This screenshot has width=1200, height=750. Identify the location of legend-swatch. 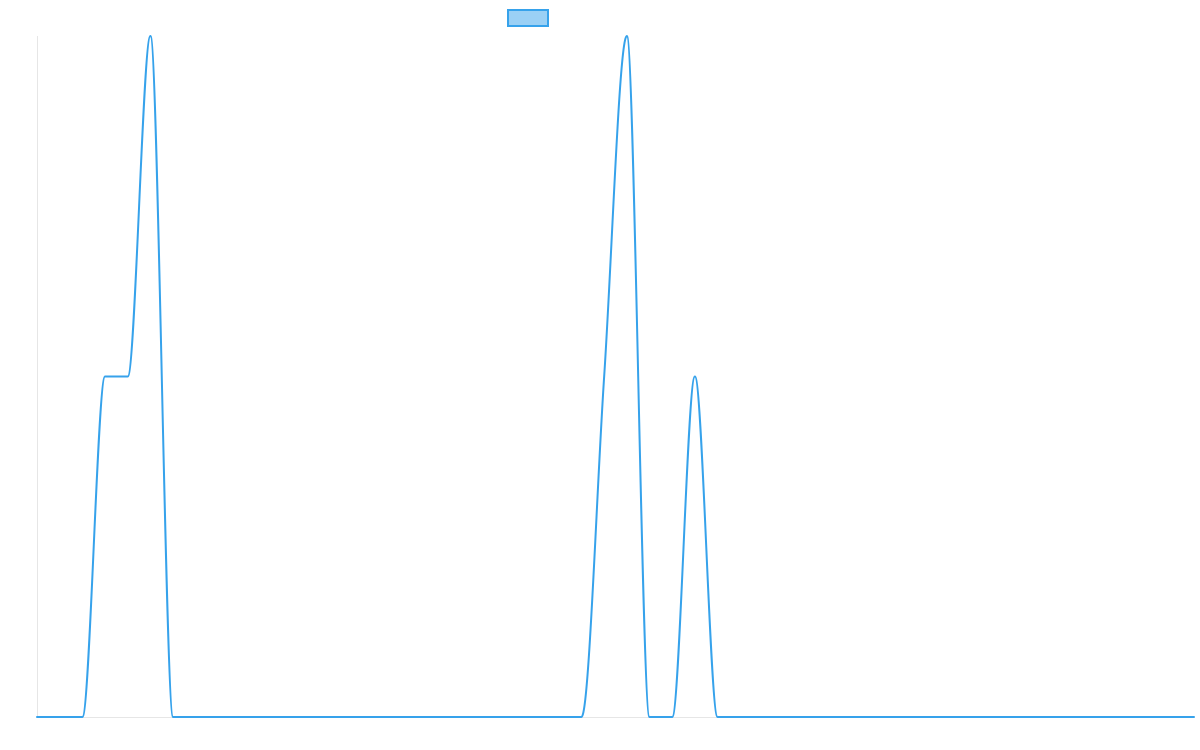
(528, 18).